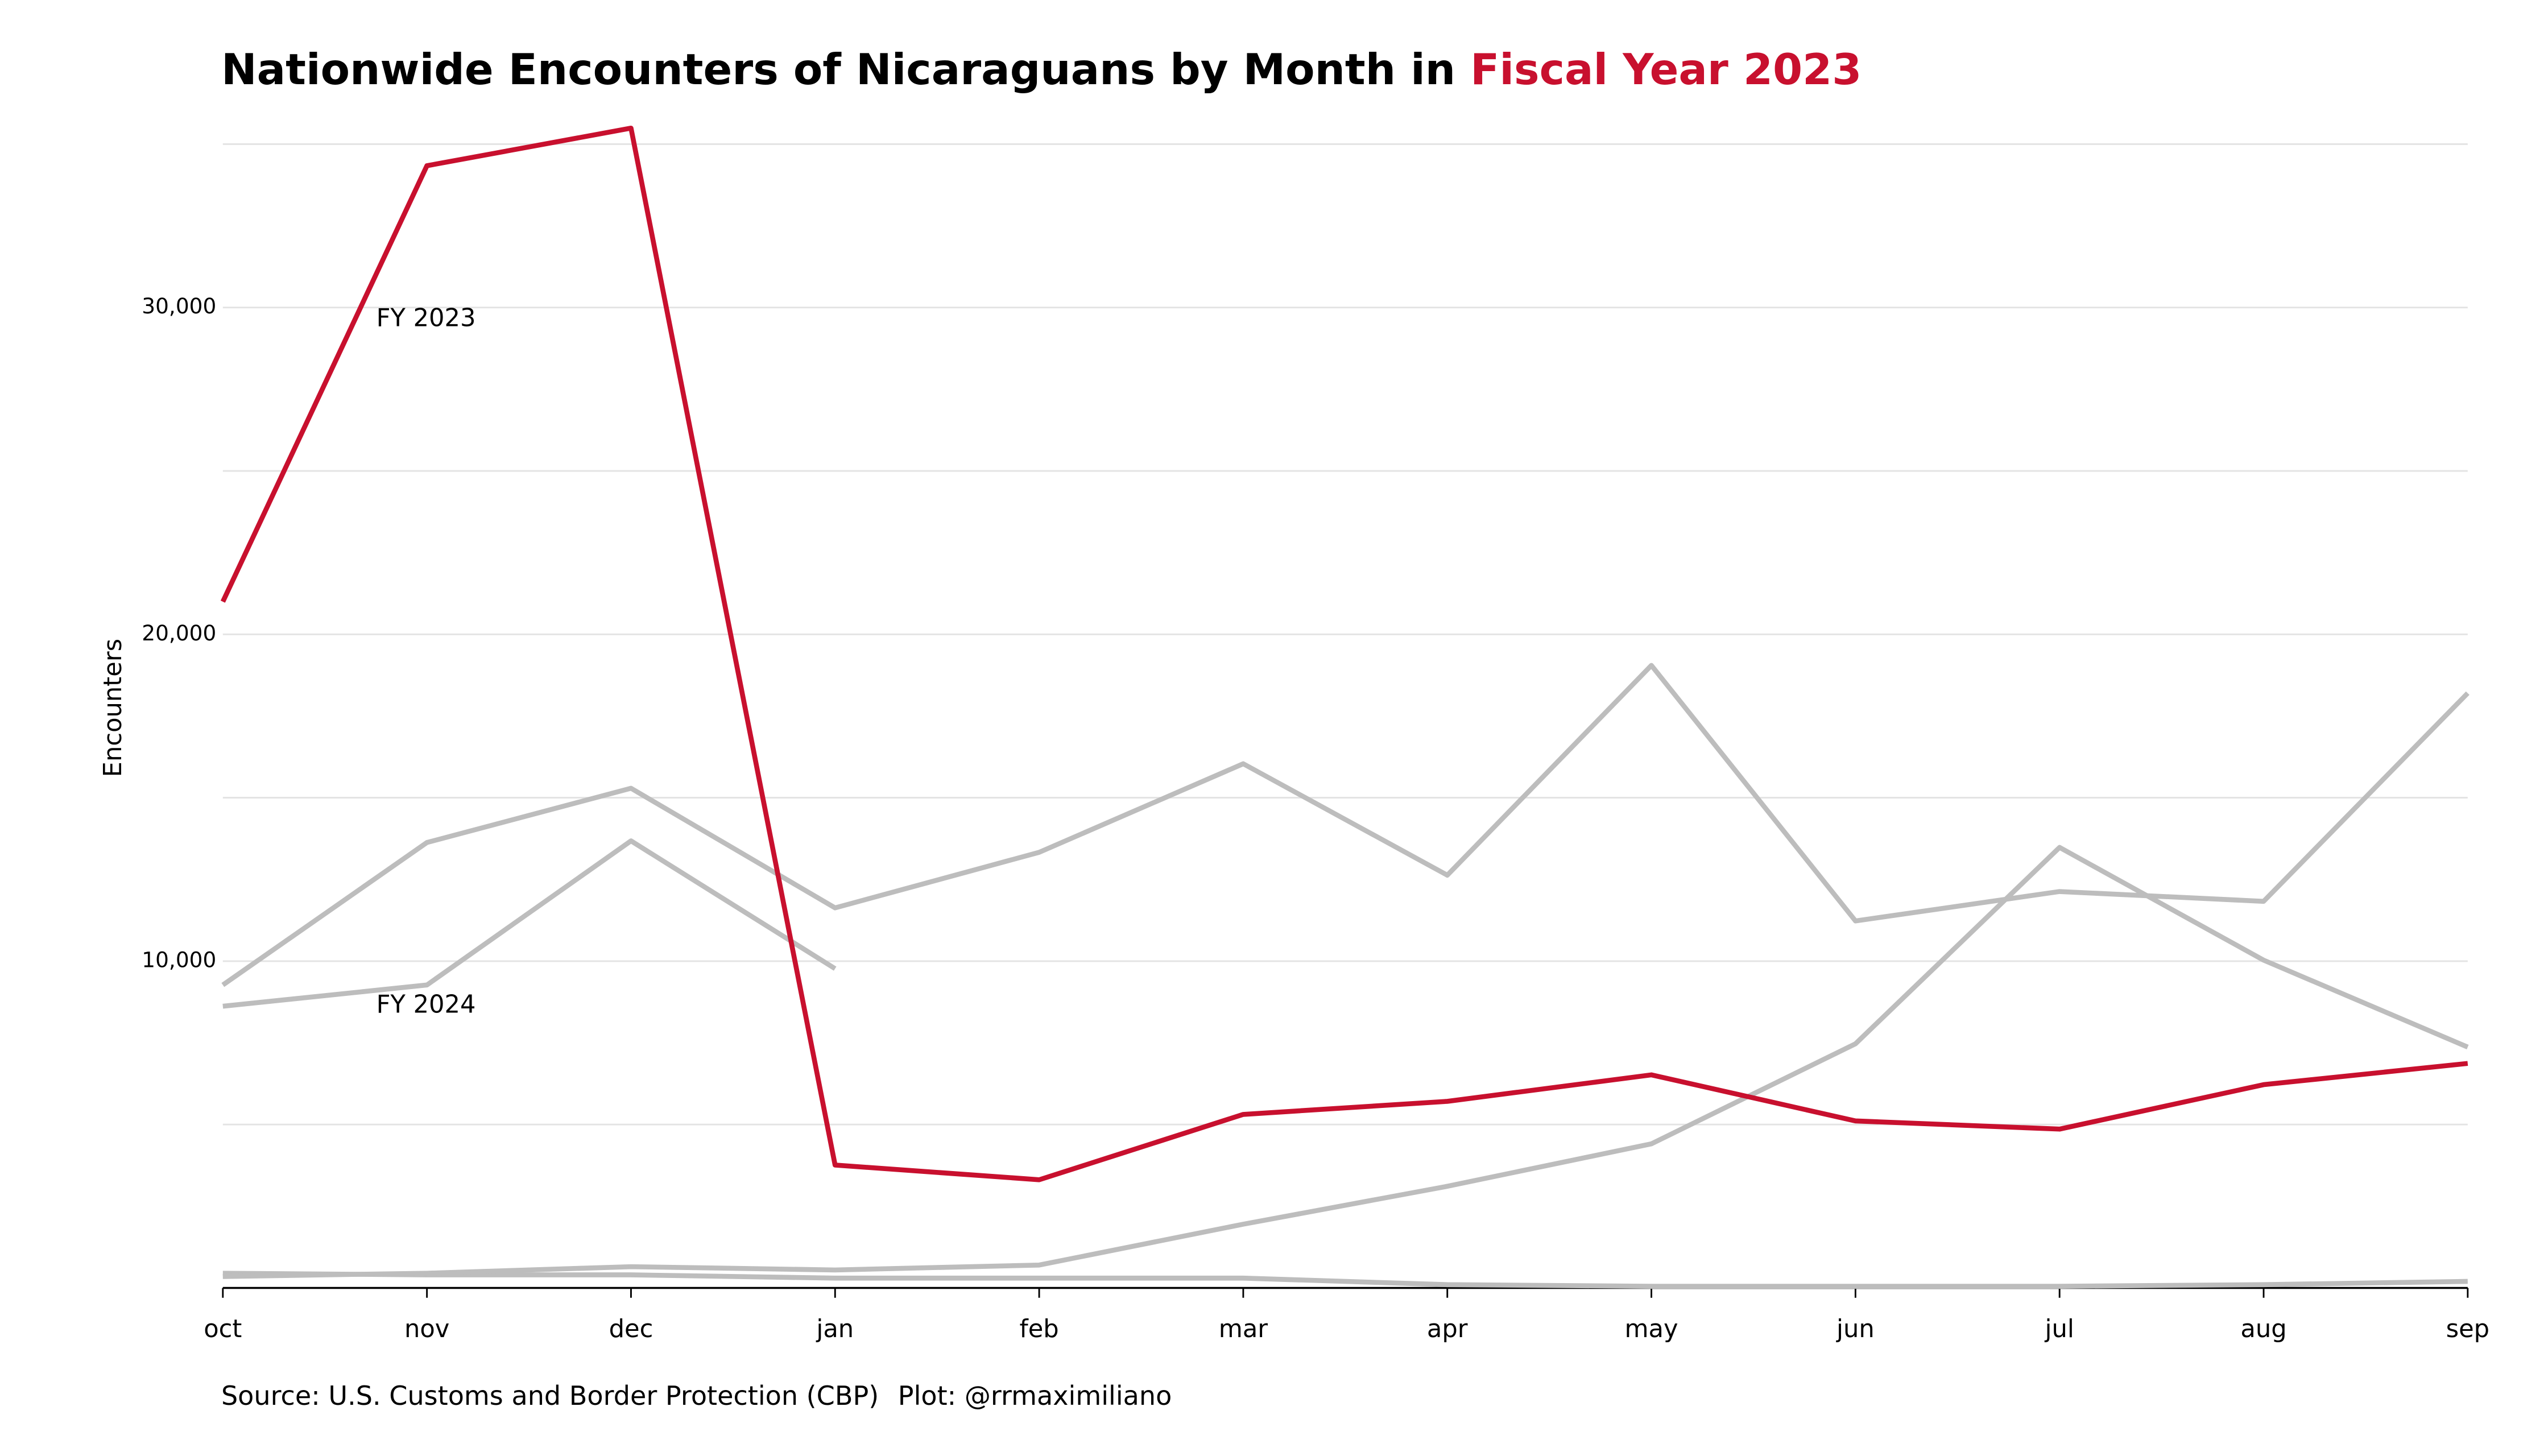 The image size is (2548, 1456). I want to click on y-tick-label: 30,000, so click(179, 305).